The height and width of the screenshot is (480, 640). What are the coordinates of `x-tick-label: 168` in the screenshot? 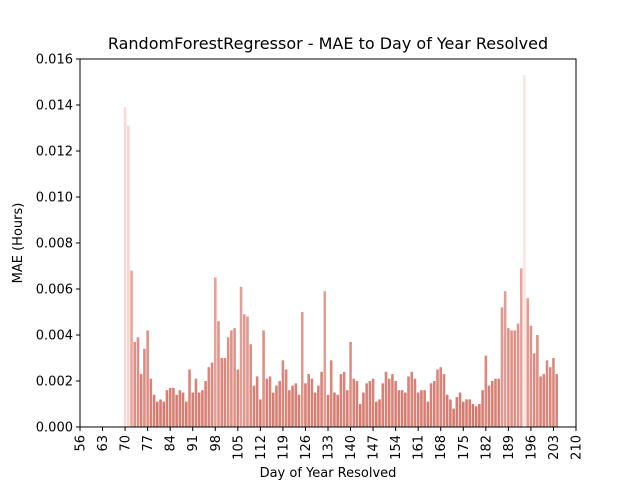 It's located at (441, 447).